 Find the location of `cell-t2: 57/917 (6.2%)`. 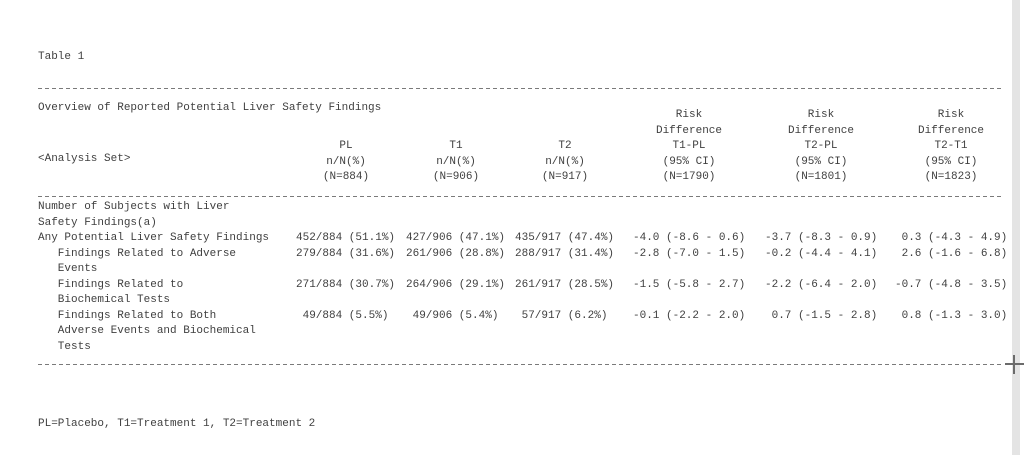

cell-t2: 57/917 (6.2%) is located at coordinates (561, 315).